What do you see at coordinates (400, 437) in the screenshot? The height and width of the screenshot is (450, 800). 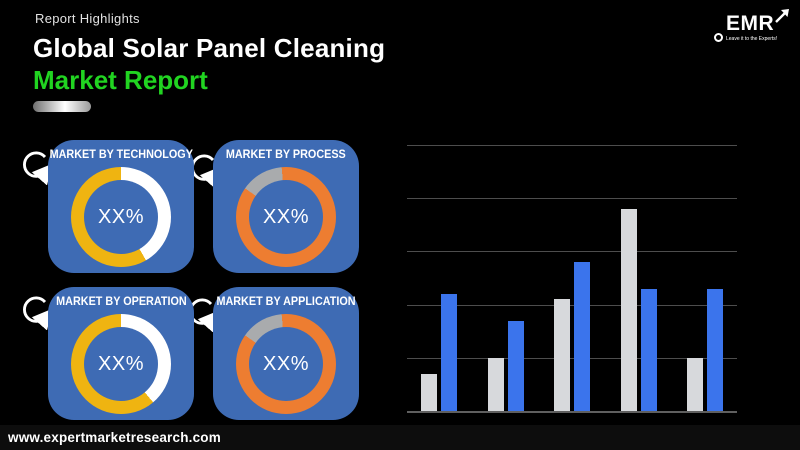 I see `footer-bar: www.expertmarketresearch.com` at bounding box center [400, 437].